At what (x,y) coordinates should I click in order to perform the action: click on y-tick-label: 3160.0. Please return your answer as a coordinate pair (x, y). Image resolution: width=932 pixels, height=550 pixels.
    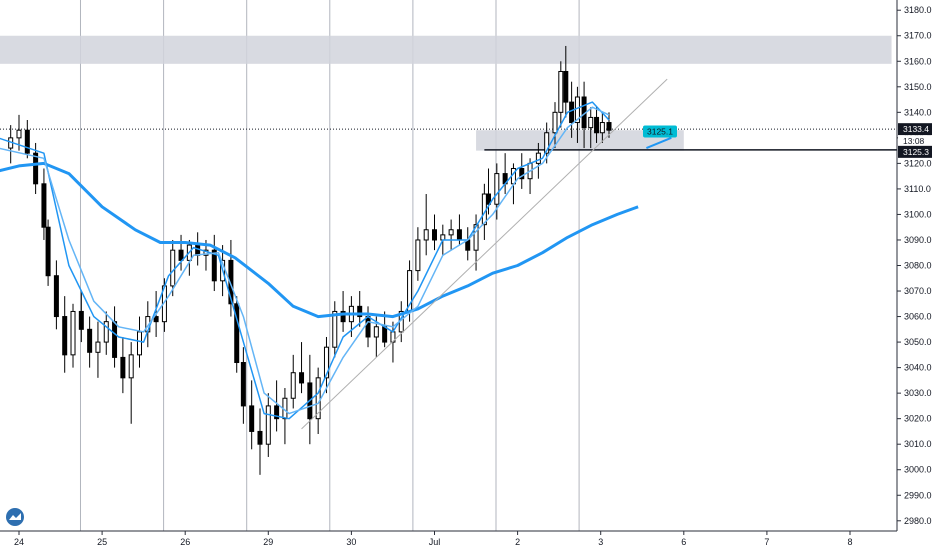
    Looking at the image, I should click on (918, 61).